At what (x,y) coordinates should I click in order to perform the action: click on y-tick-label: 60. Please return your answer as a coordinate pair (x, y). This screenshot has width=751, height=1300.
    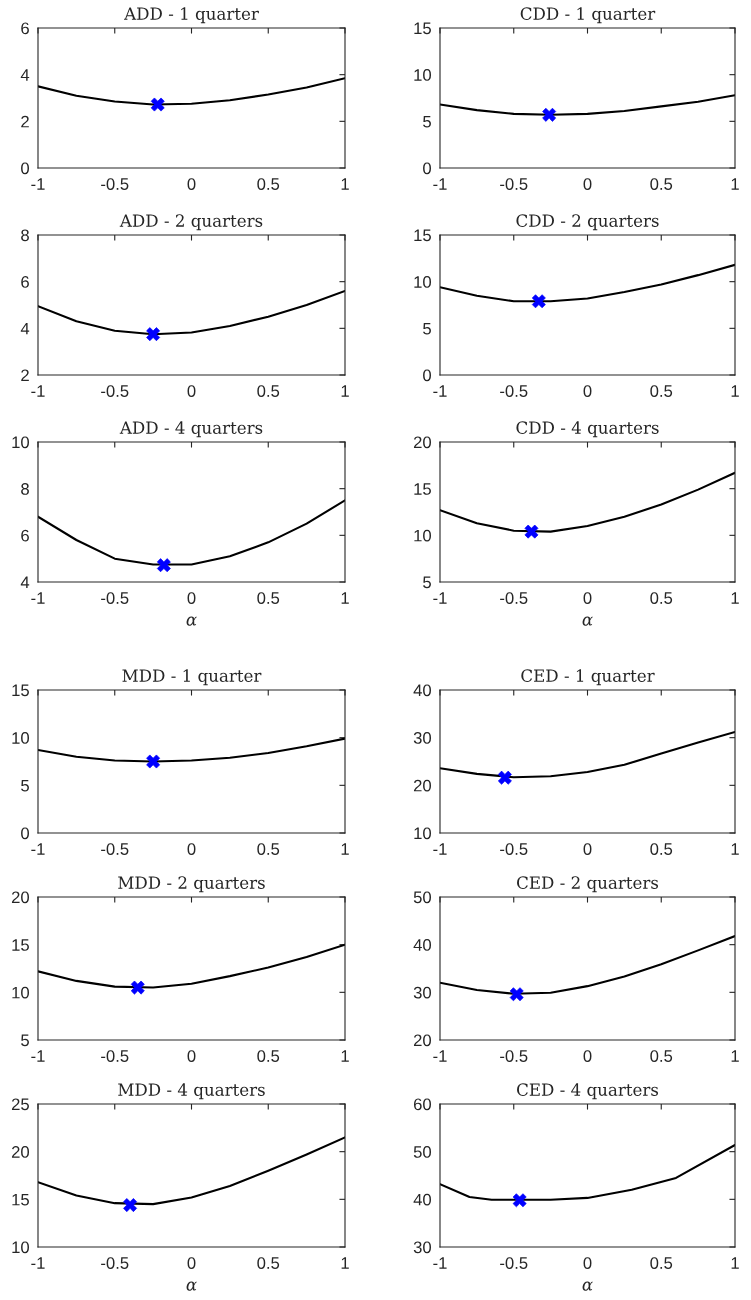
    Looking at the image, I should click on (422, 1104).